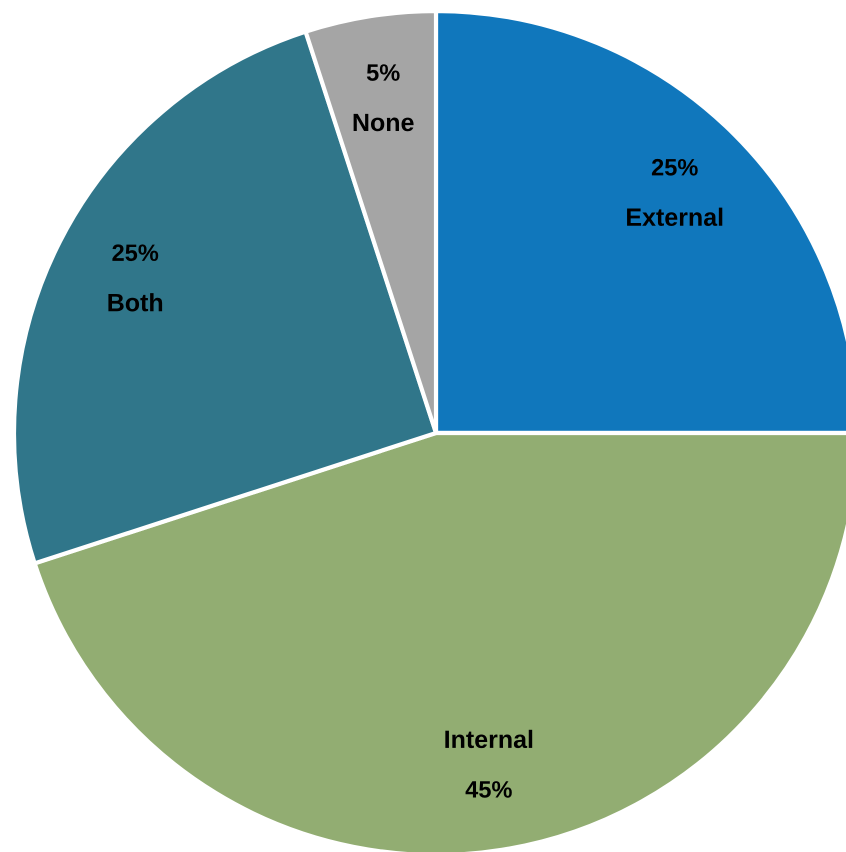 The height and width of the screenshot is (852, 846). I want to click on slice-label: Internal, so click(488, 739).